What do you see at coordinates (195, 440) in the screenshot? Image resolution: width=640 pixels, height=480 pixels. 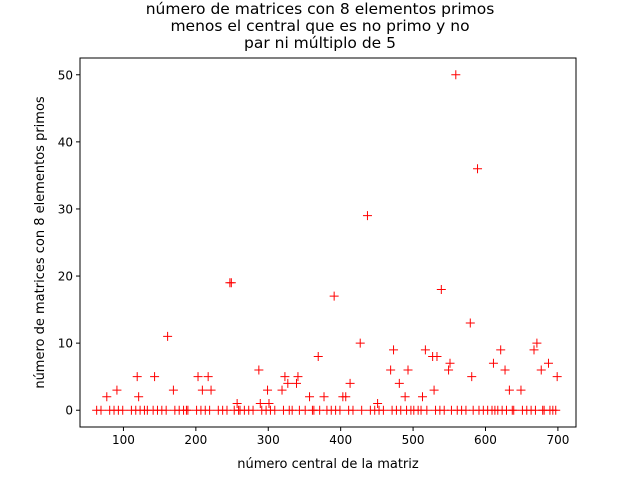 I see `x-tick-label: 200` at bounding box center [195, 440].